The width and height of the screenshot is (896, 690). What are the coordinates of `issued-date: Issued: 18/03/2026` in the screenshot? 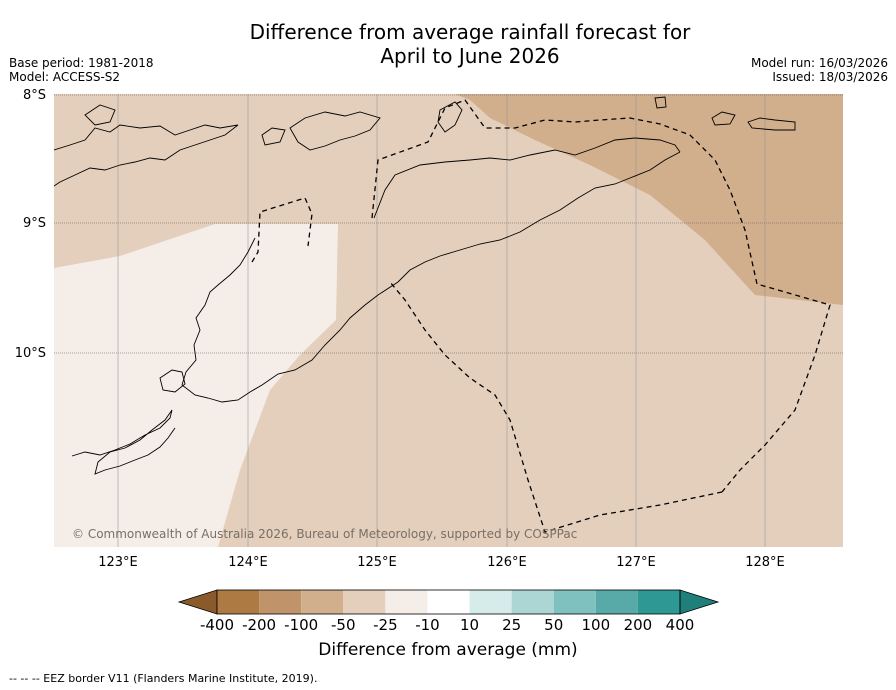 It's located at (830, 77).